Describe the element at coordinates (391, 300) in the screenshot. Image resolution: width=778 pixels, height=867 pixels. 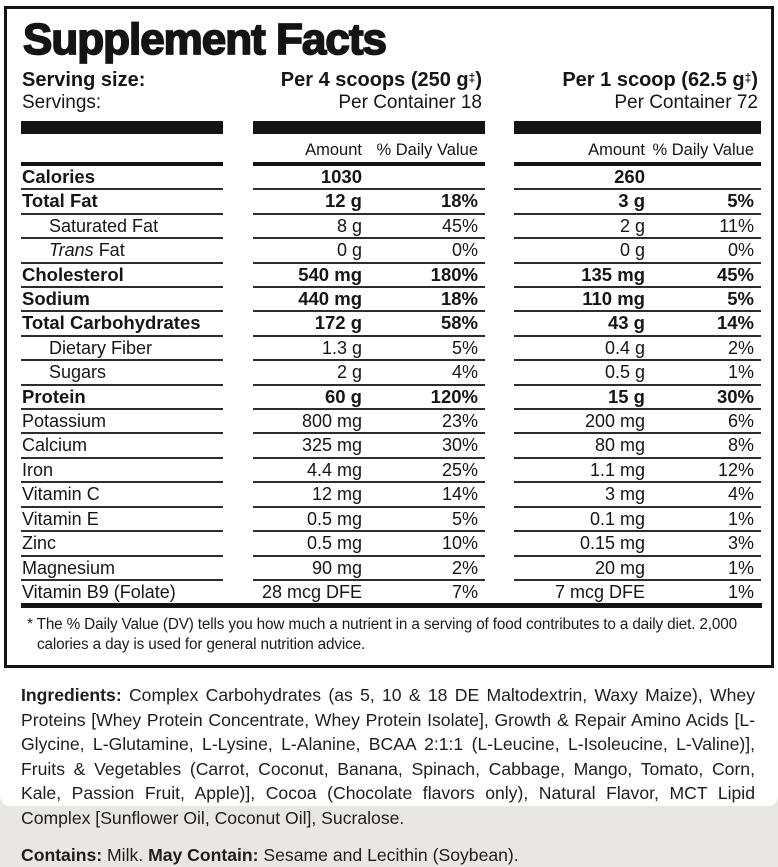
I see `table-row: Sodium 440 mg 18% 110 mg 5%` at that location.